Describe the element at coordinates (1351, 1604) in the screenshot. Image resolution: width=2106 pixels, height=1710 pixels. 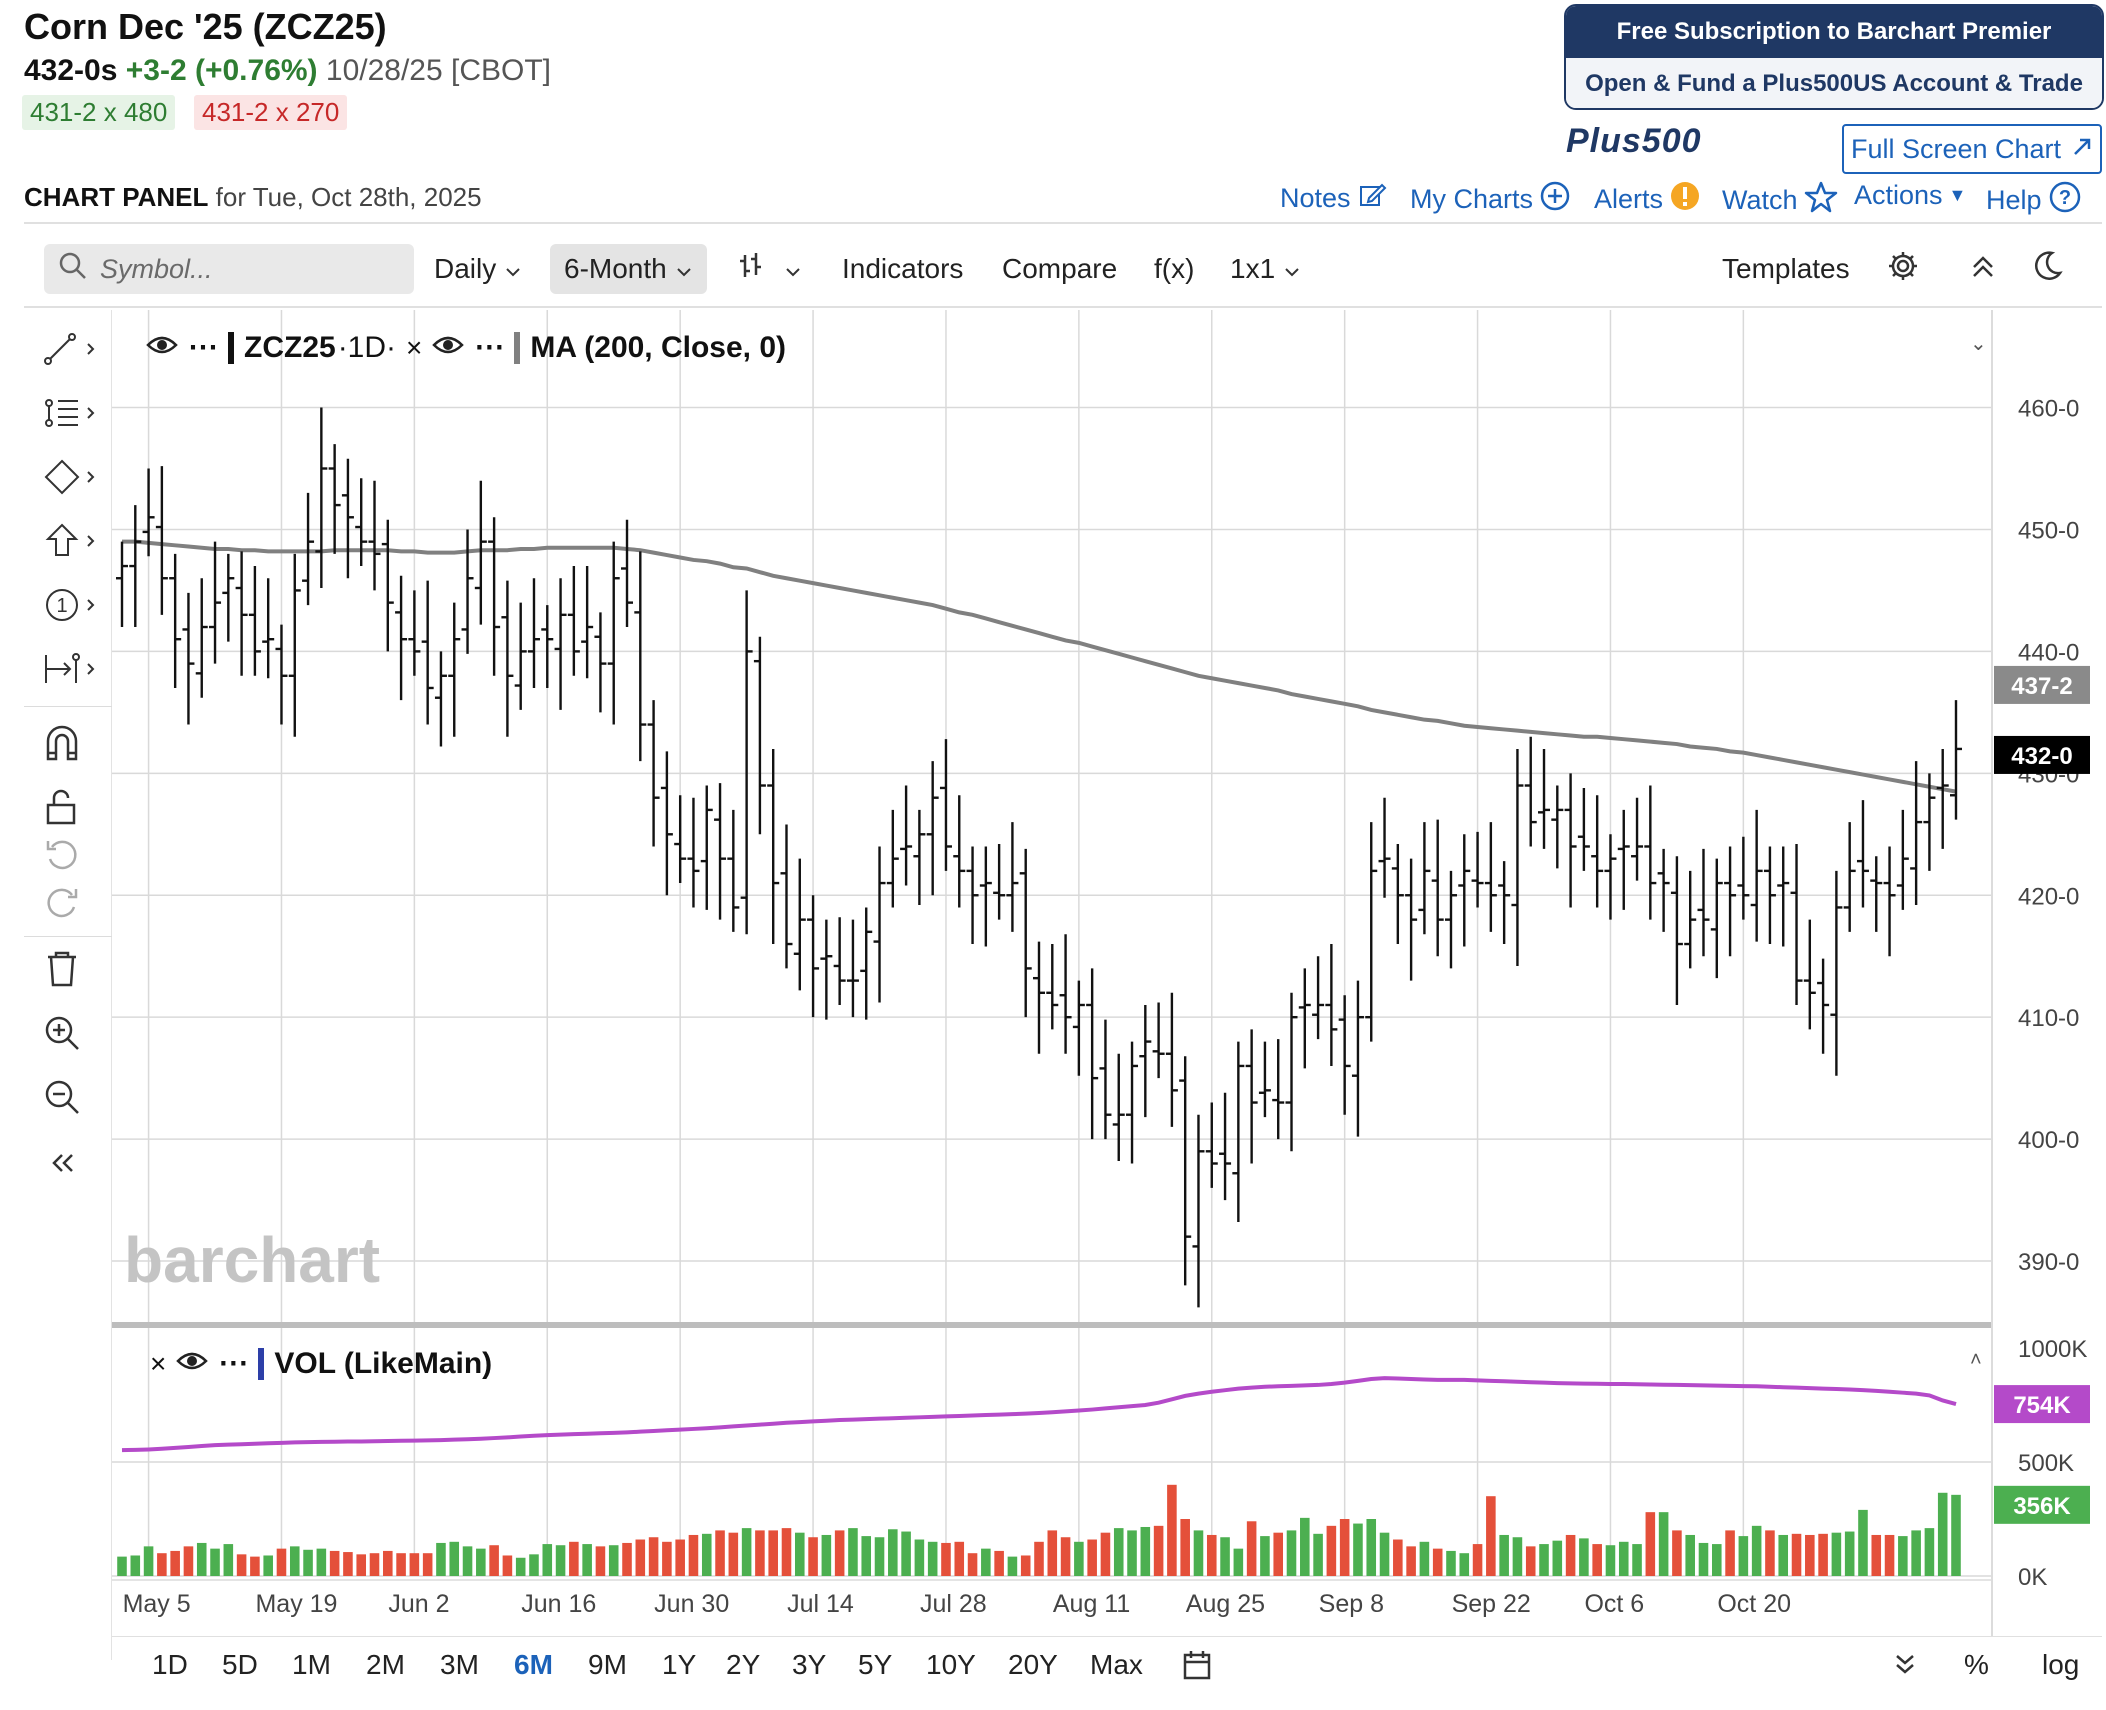
I see `date-tick-label: Sep 8` at that location.